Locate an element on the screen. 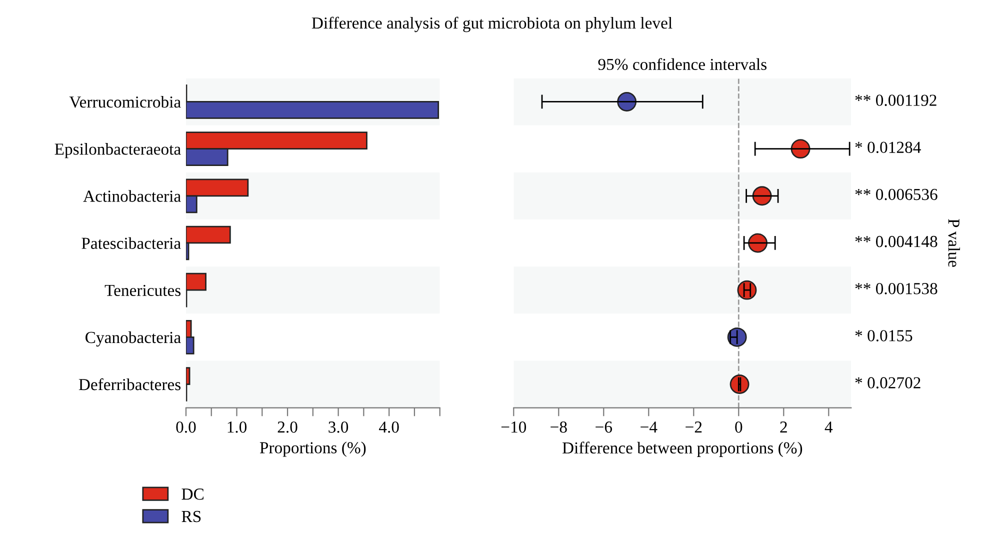  x-tick-label: 3.0 is located at coordinates (338, 427).